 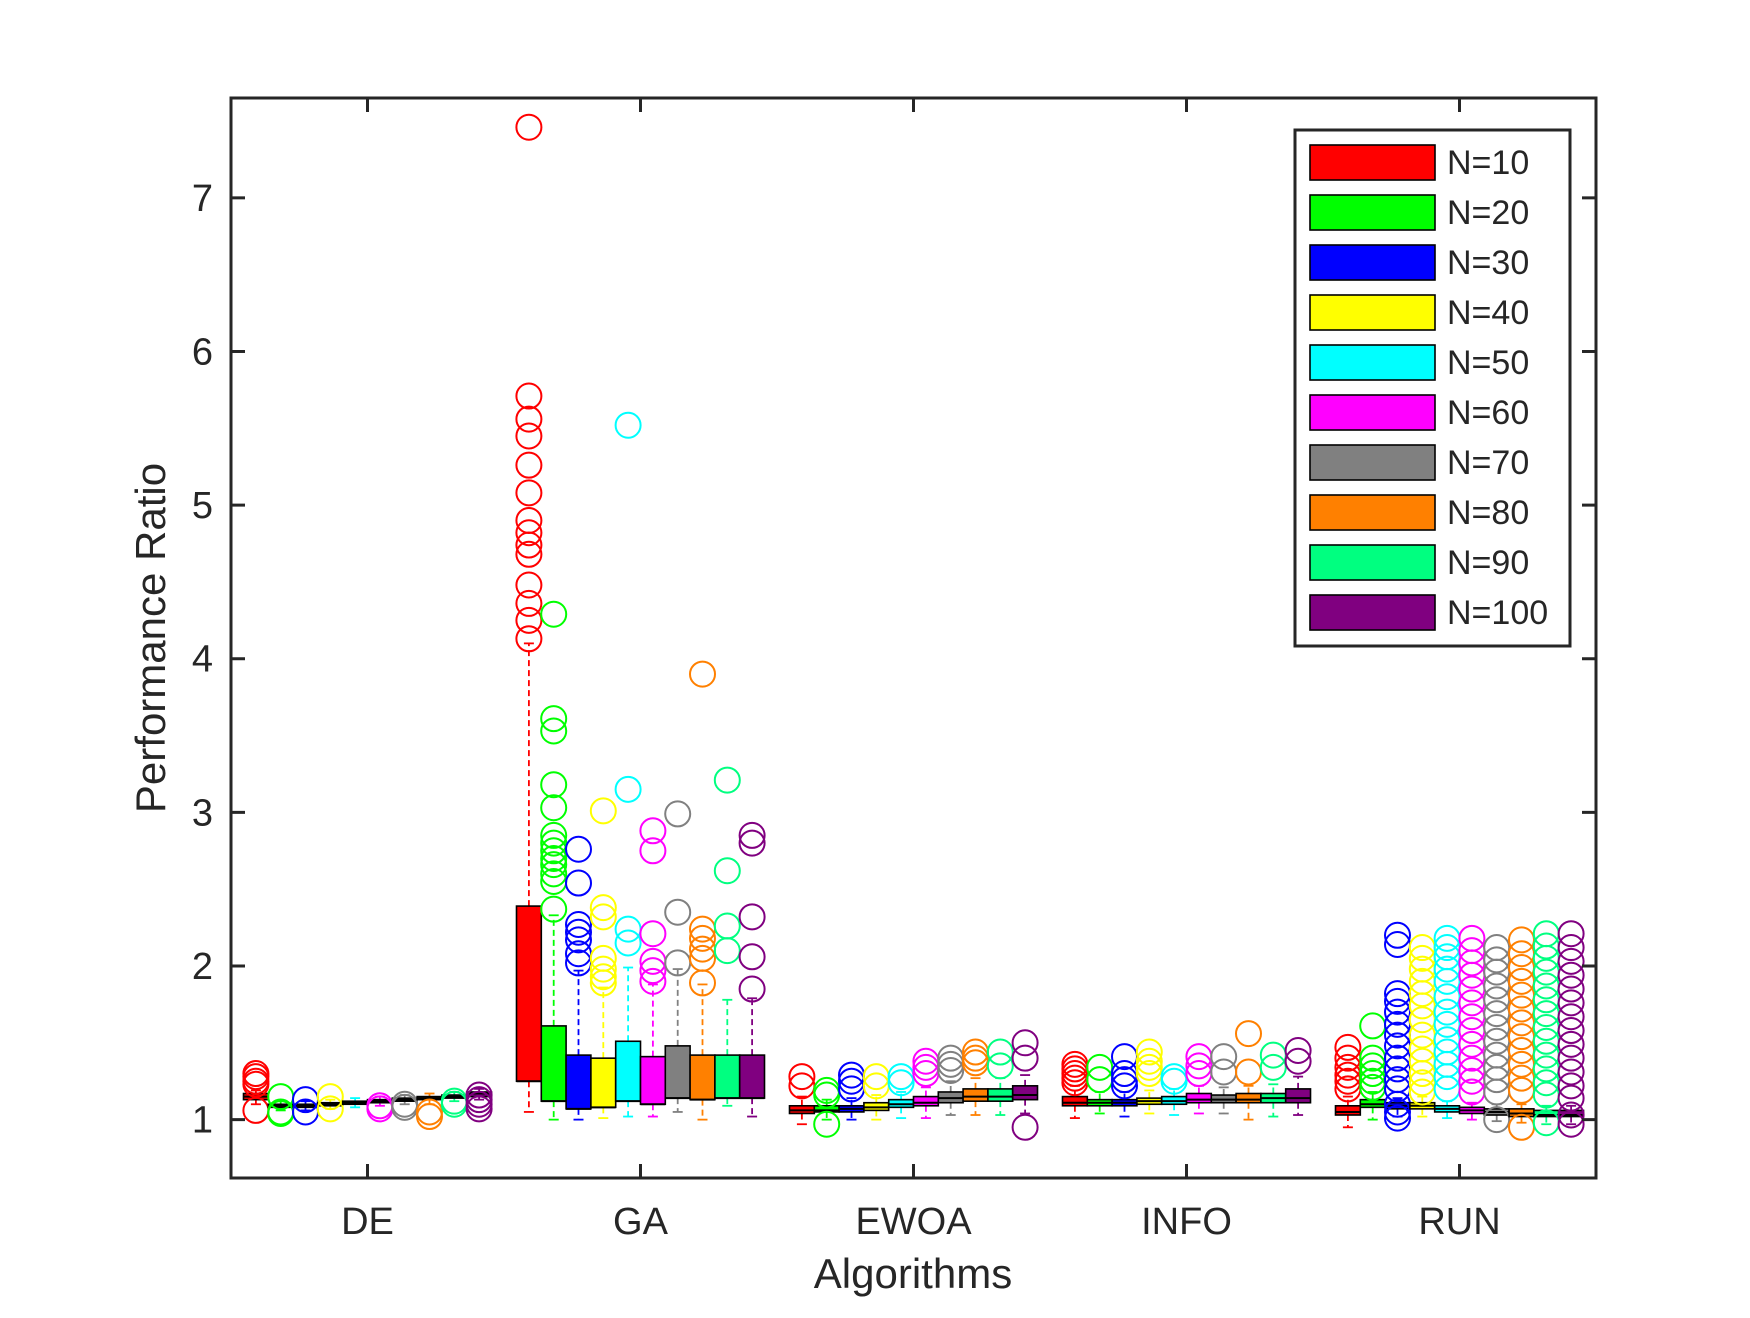 I want to click on y-tick-label: 7, so click(x=202, y=199).